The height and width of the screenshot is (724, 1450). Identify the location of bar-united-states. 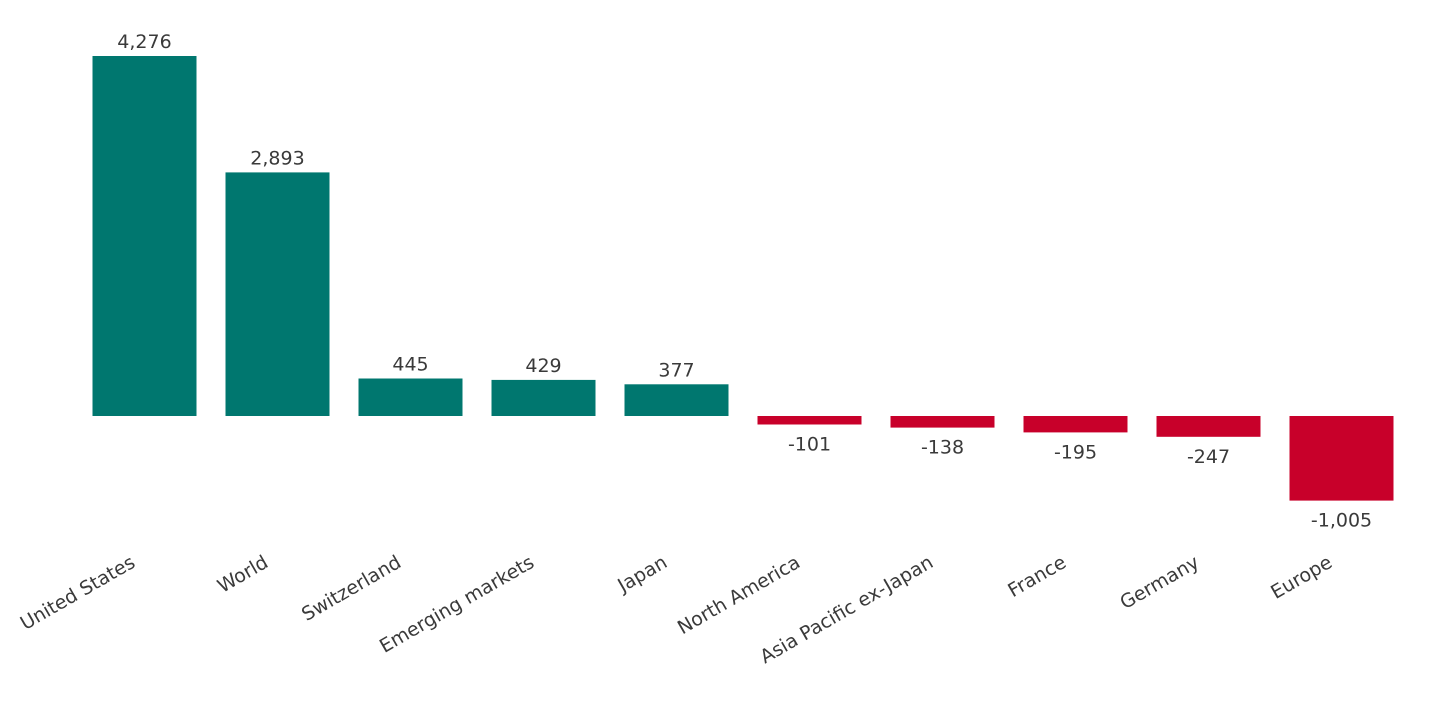
(144, 236).